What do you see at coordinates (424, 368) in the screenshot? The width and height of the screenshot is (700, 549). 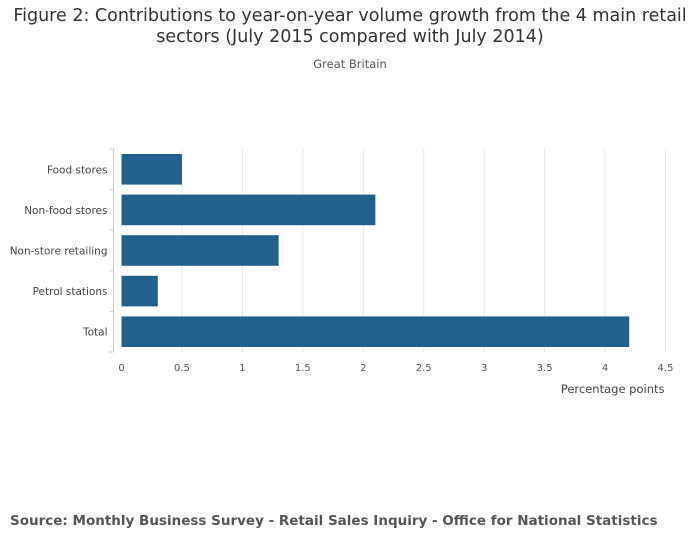 I see `x-tick-label: 2.5` at bounding box center [424, 368].